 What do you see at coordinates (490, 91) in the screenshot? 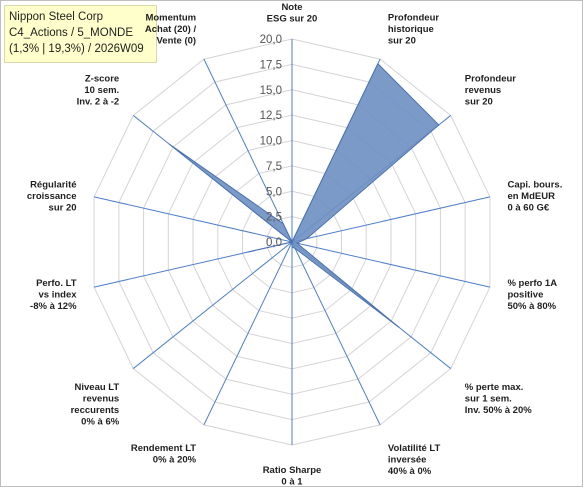
I see `axis-label-2: Profondeur revenus sur 20` at bounding box center [490, 91].